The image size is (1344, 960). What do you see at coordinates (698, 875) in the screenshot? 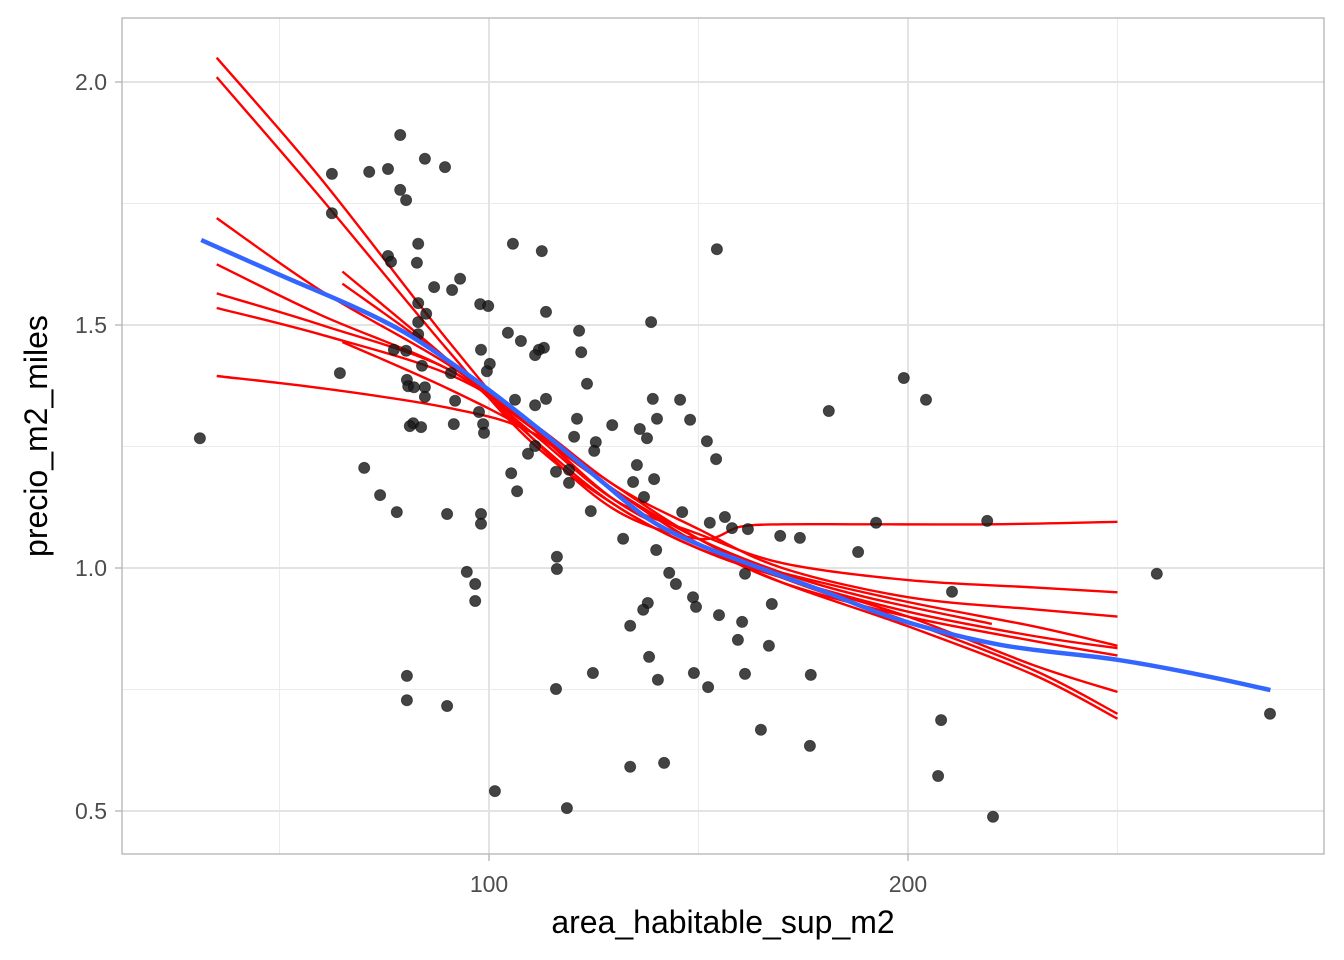
I see `x-axis-ticks: 100 200` at bounding box center [698, 875].